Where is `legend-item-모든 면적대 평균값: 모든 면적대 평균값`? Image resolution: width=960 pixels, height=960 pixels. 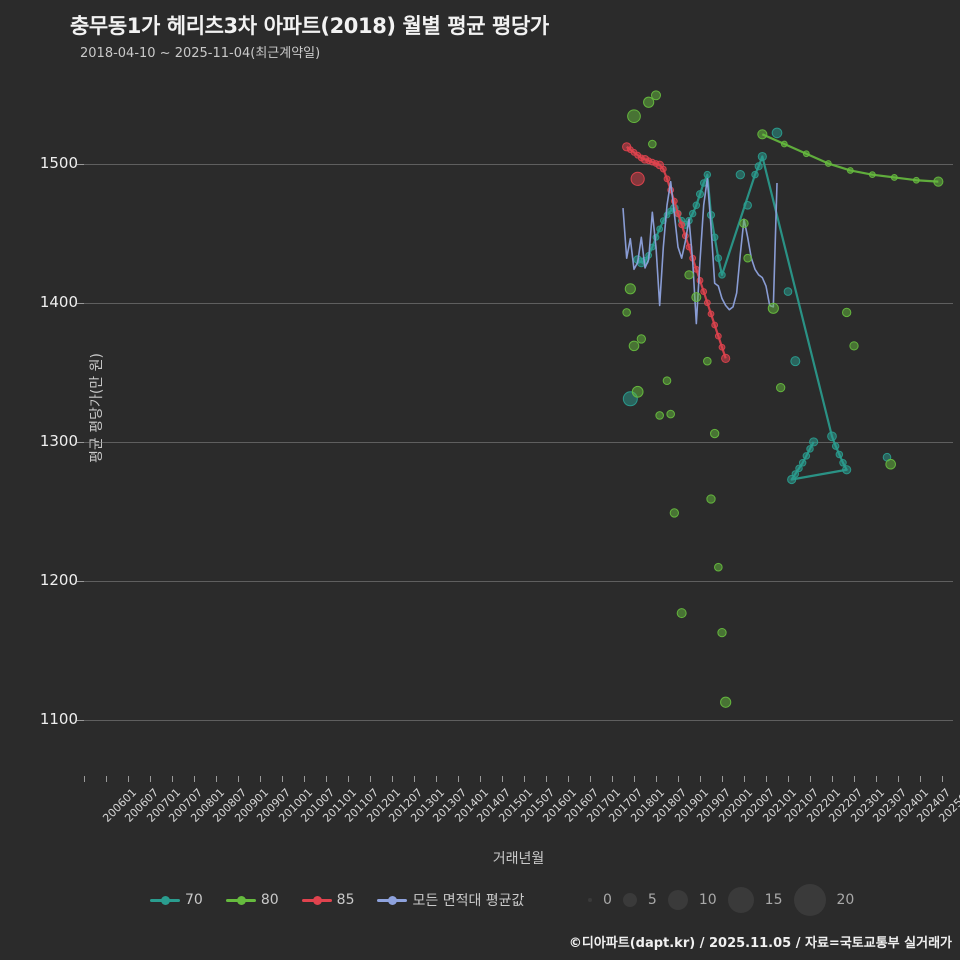
legend-item-모든 면적대 평균값: 모든 면적대 평균값 is located at coordinates (450, 900).